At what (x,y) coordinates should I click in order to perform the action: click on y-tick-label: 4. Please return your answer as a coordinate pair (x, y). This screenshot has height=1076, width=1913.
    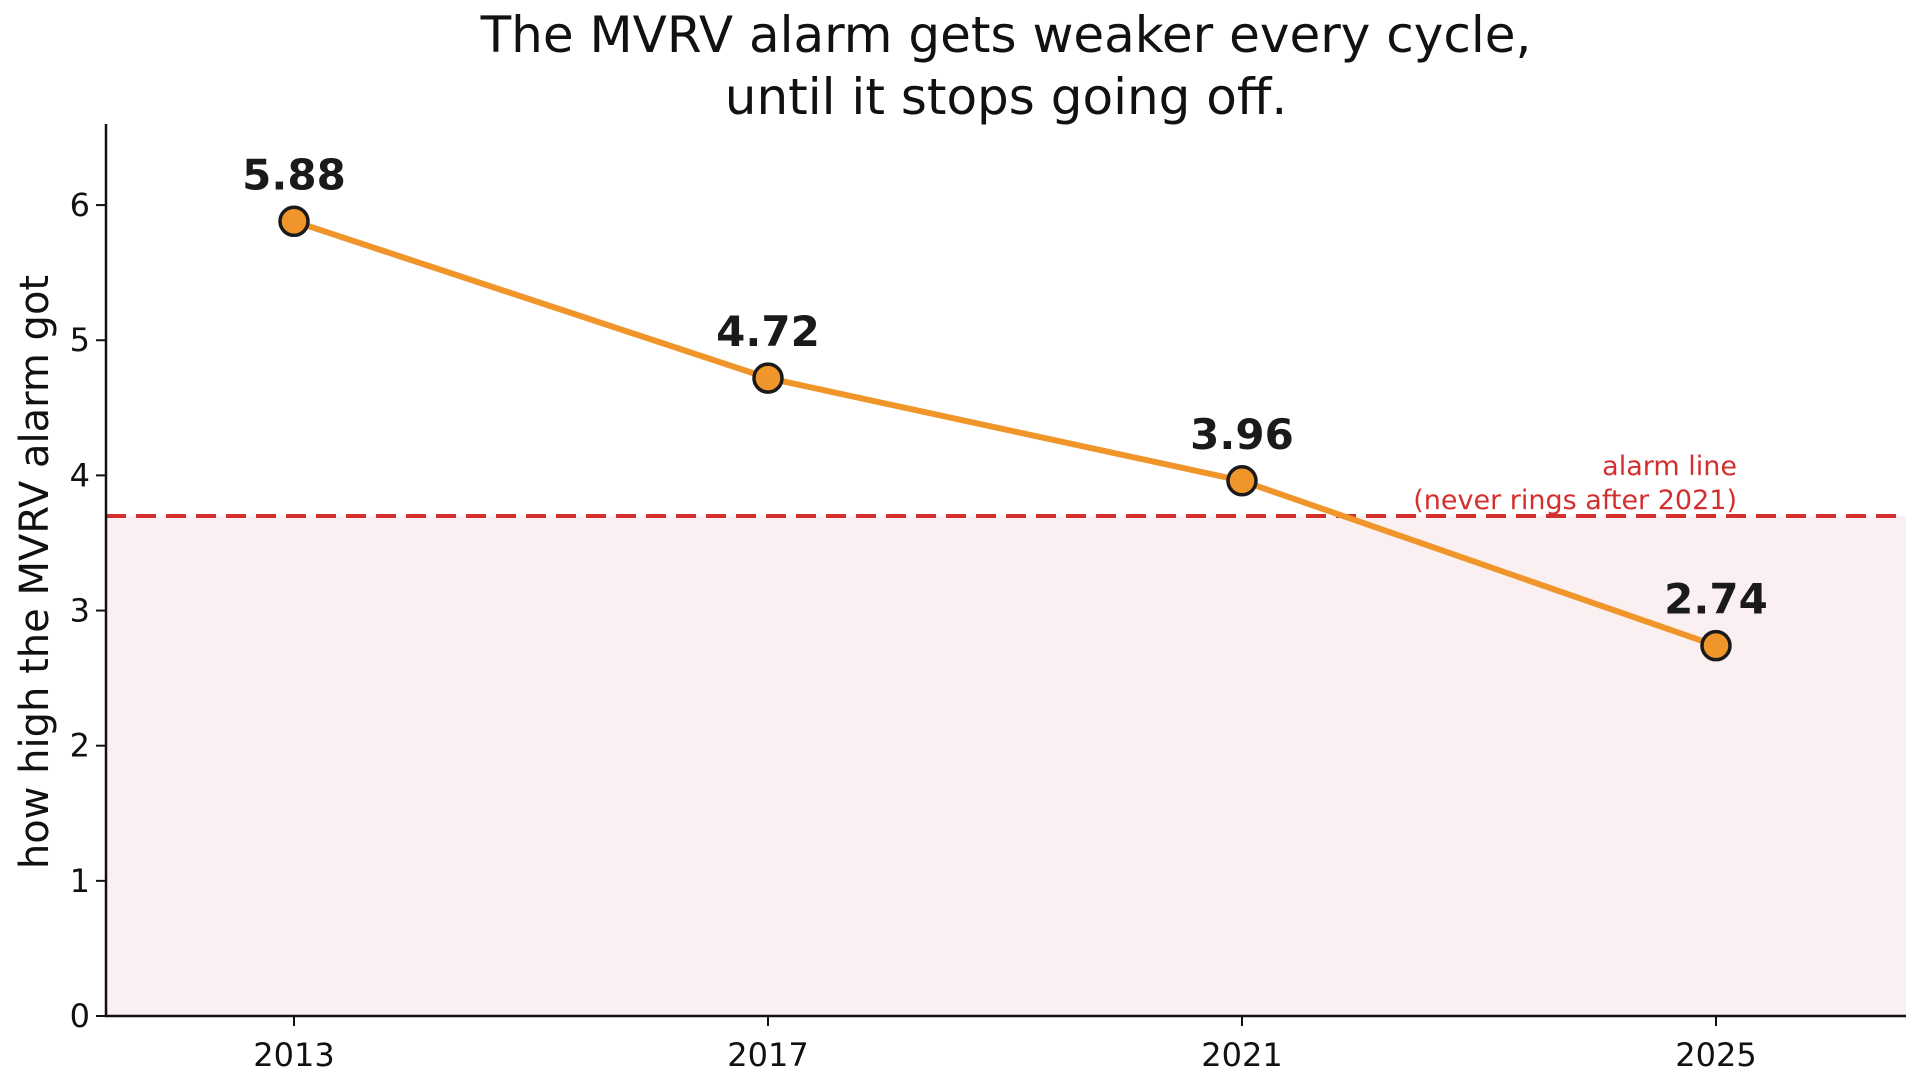
    Looking at the image, I should click on (80, 475).